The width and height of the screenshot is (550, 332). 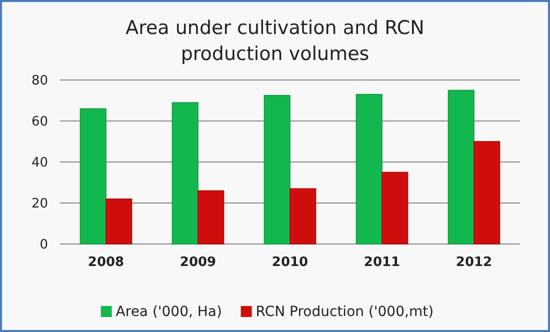 I want to click on y-tick-label: 80, so click(x=39, y=81).